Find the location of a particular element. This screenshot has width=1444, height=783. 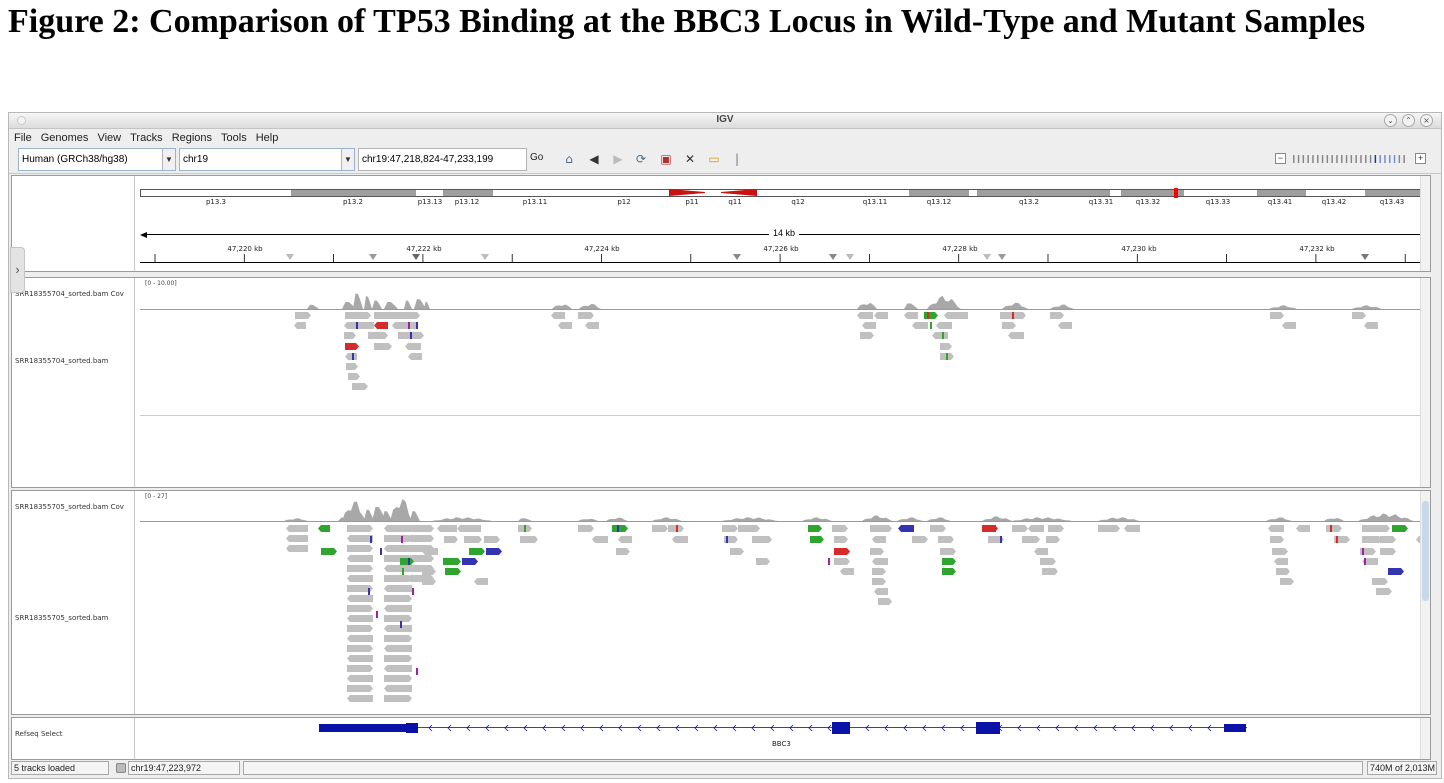

locus-input: chr19:47,218,824-47,233,199 is located at coordinates (442, 159).